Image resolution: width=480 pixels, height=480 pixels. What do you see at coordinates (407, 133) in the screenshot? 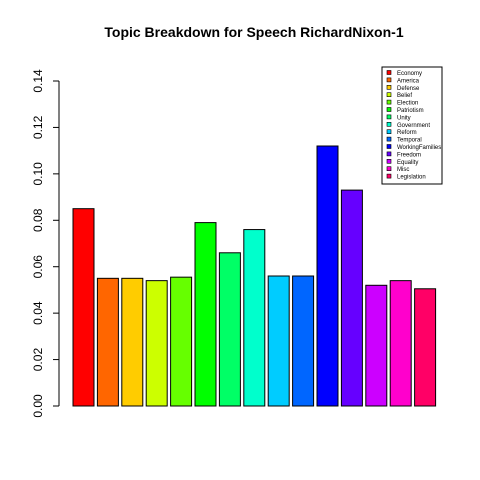
I see `legend-label: Reform` at bounding box center [407, 133].